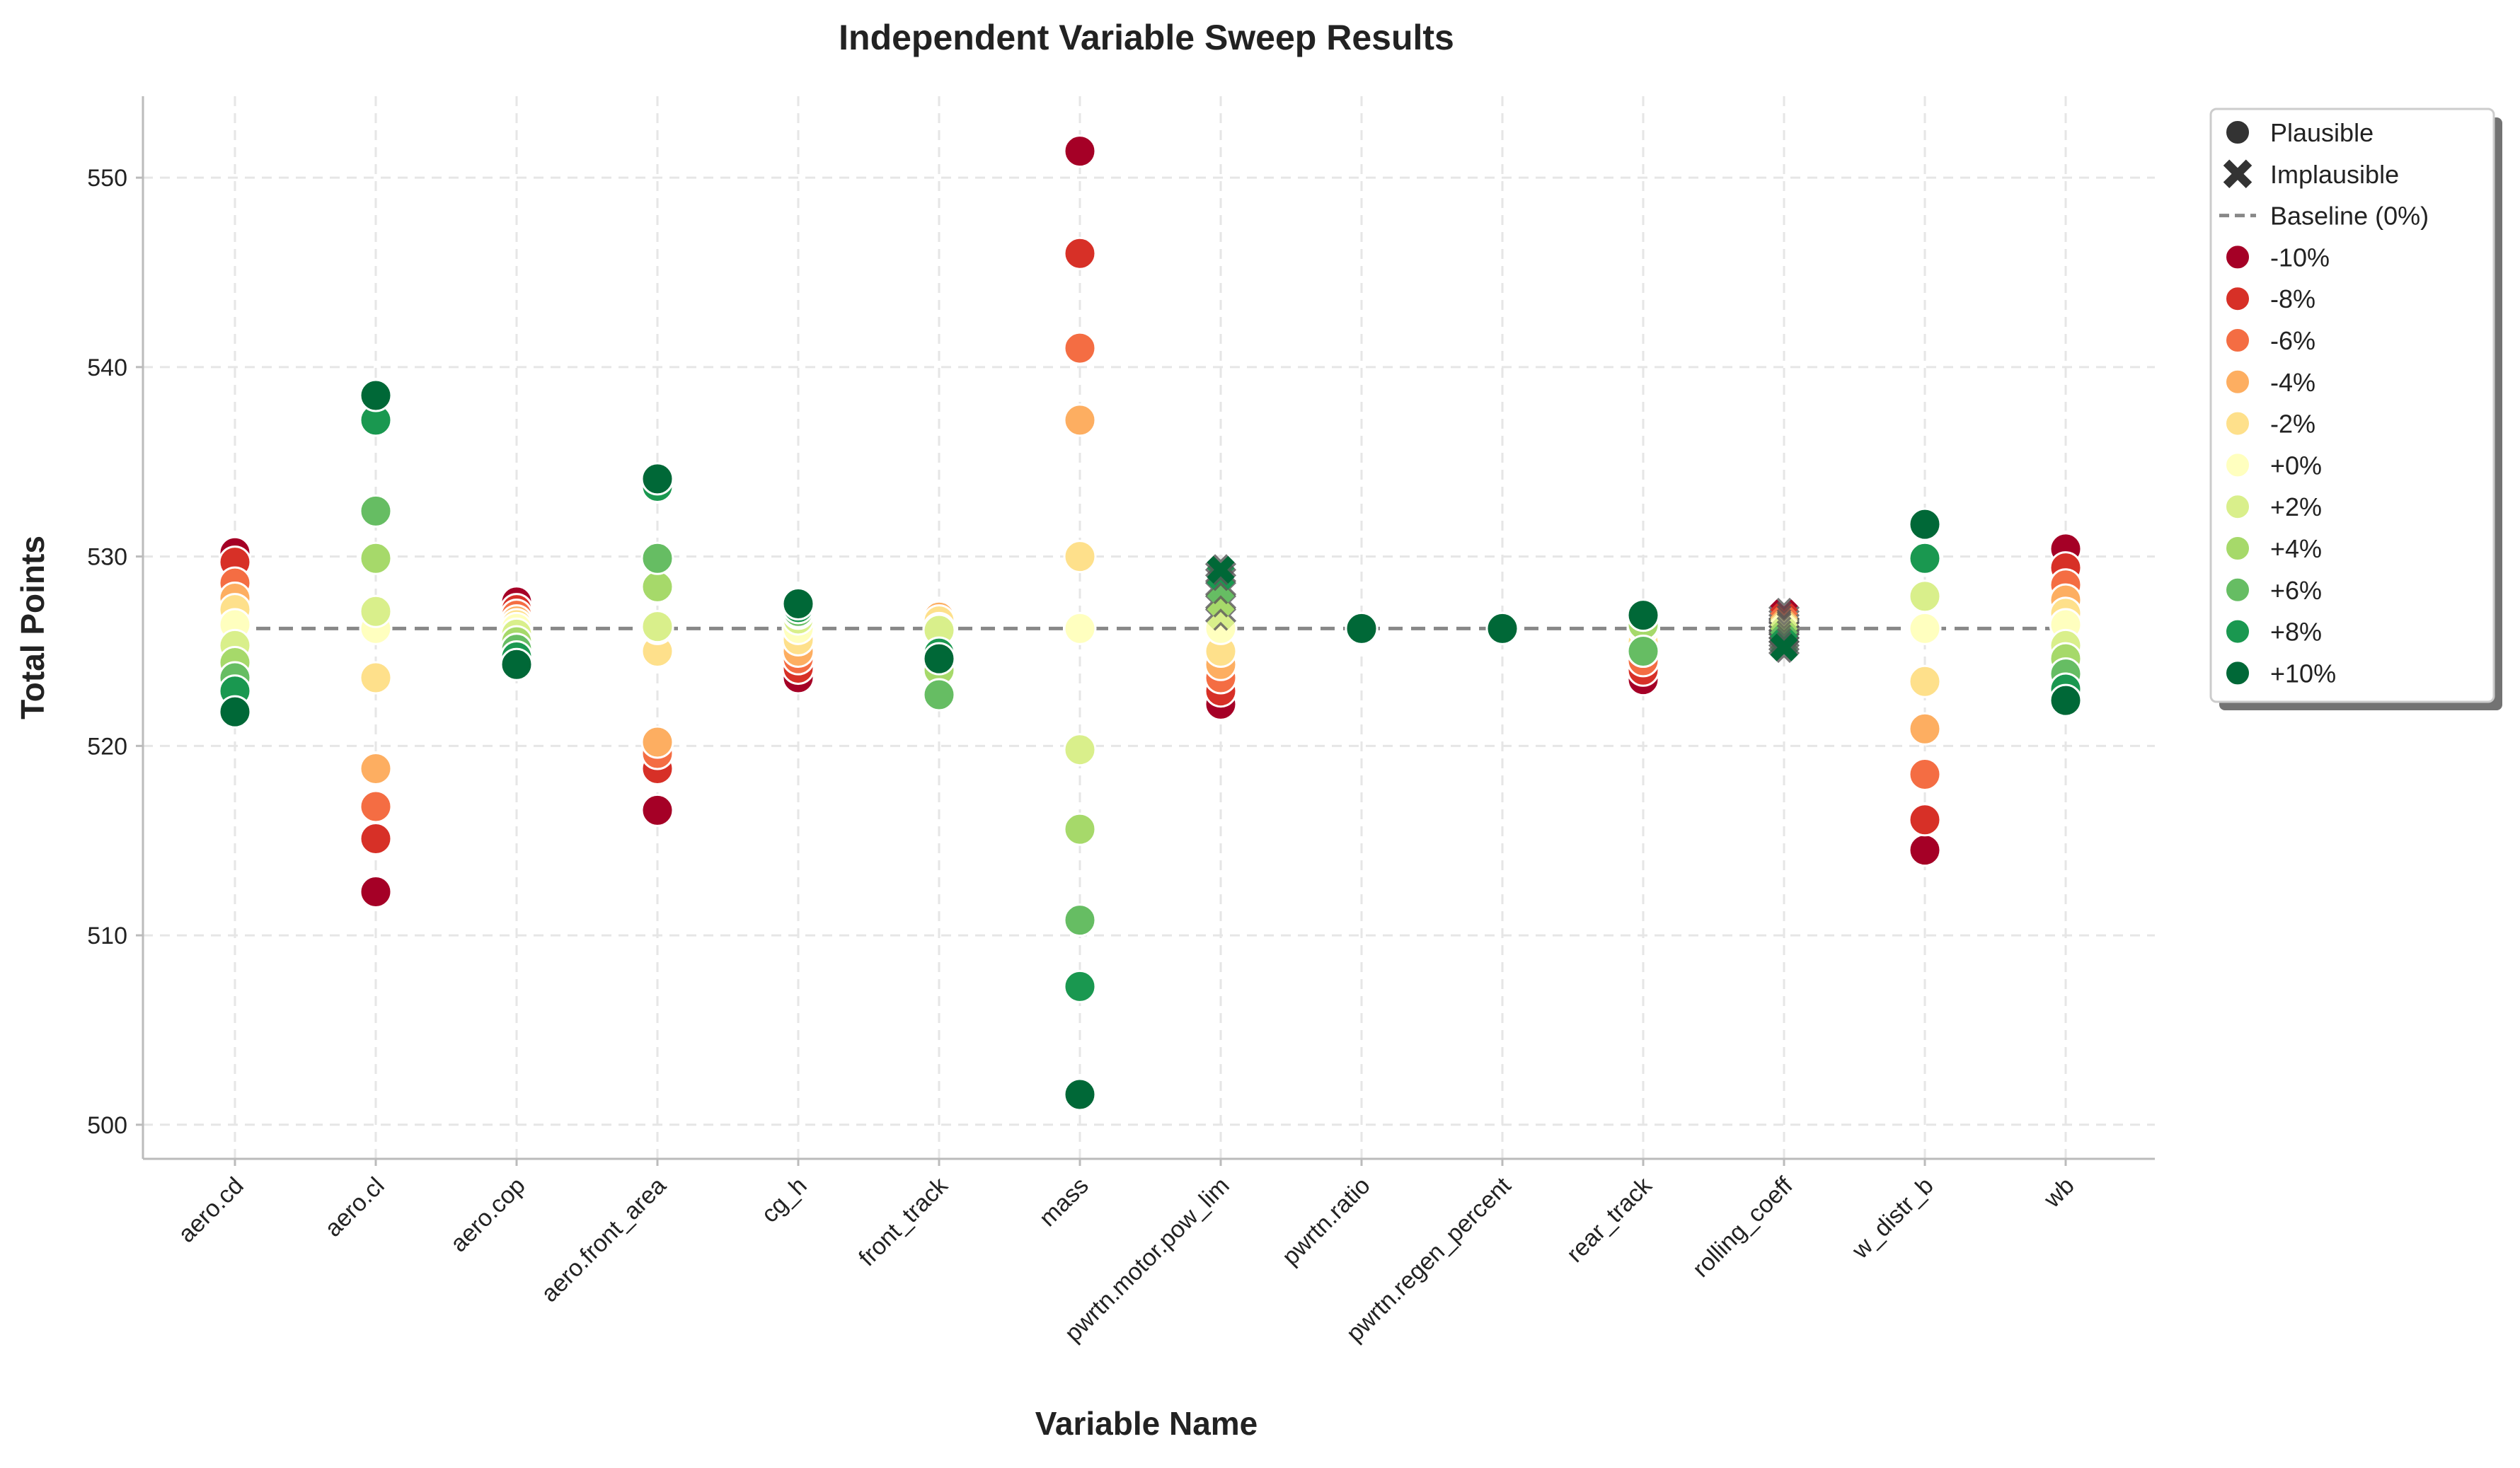  Describe the element at coordinates (2292, 424) in the screenshot. I see `legend-label: -2%` at that location.